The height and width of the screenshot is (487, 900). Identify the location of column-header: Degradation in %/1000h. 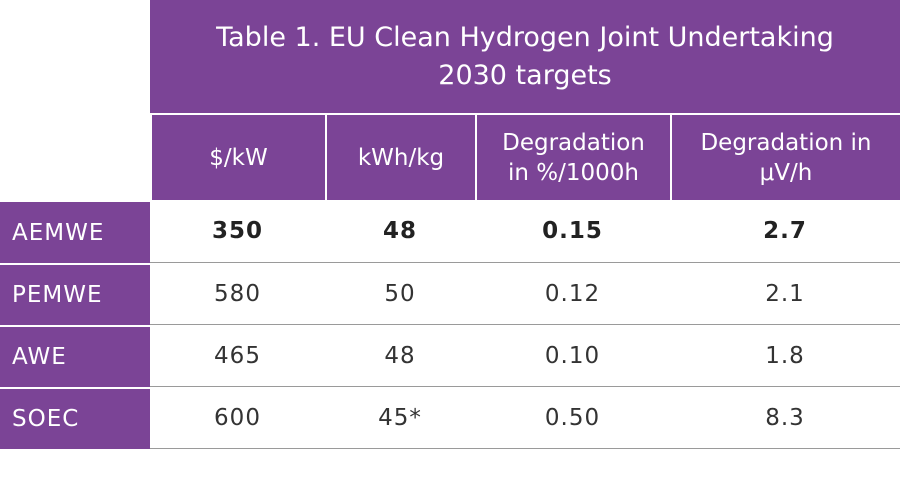
(572, 156).